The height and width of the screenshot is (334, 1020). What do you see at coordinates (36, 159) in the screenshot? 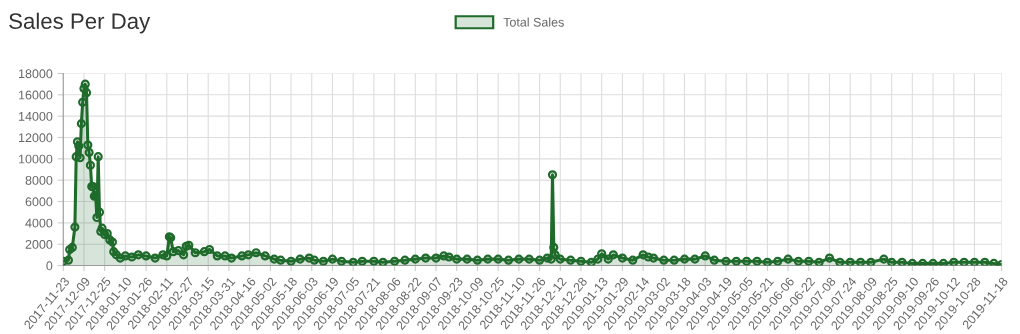
I see `y-tick-label: 10000` at bounding box center [36, 159].